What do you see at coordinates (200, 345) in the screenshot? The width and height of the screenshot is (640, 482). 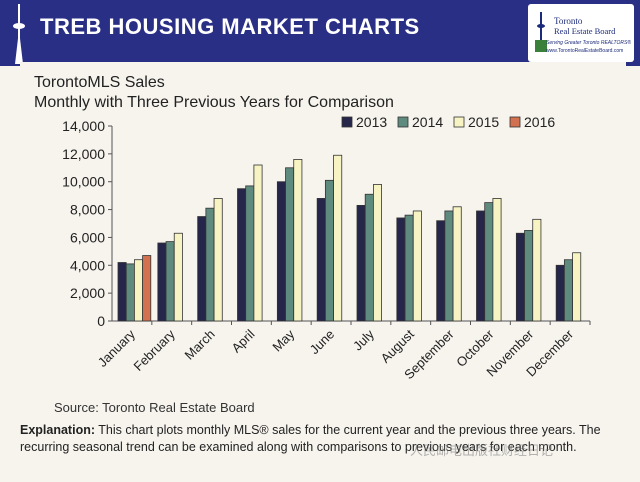 I see `x-tick-label: March` at bounding box center [200, 345].